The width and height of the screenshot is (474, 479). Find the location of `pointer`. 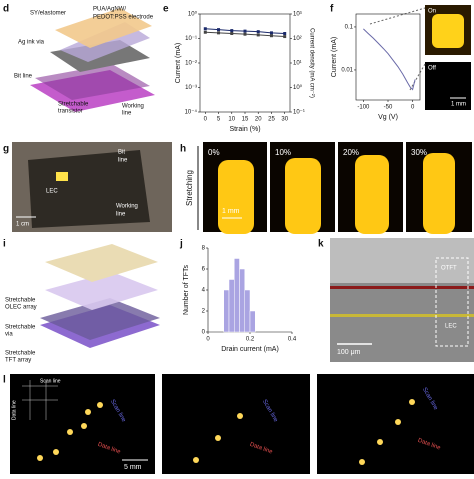

pointer is located at coordinates (397, 16).